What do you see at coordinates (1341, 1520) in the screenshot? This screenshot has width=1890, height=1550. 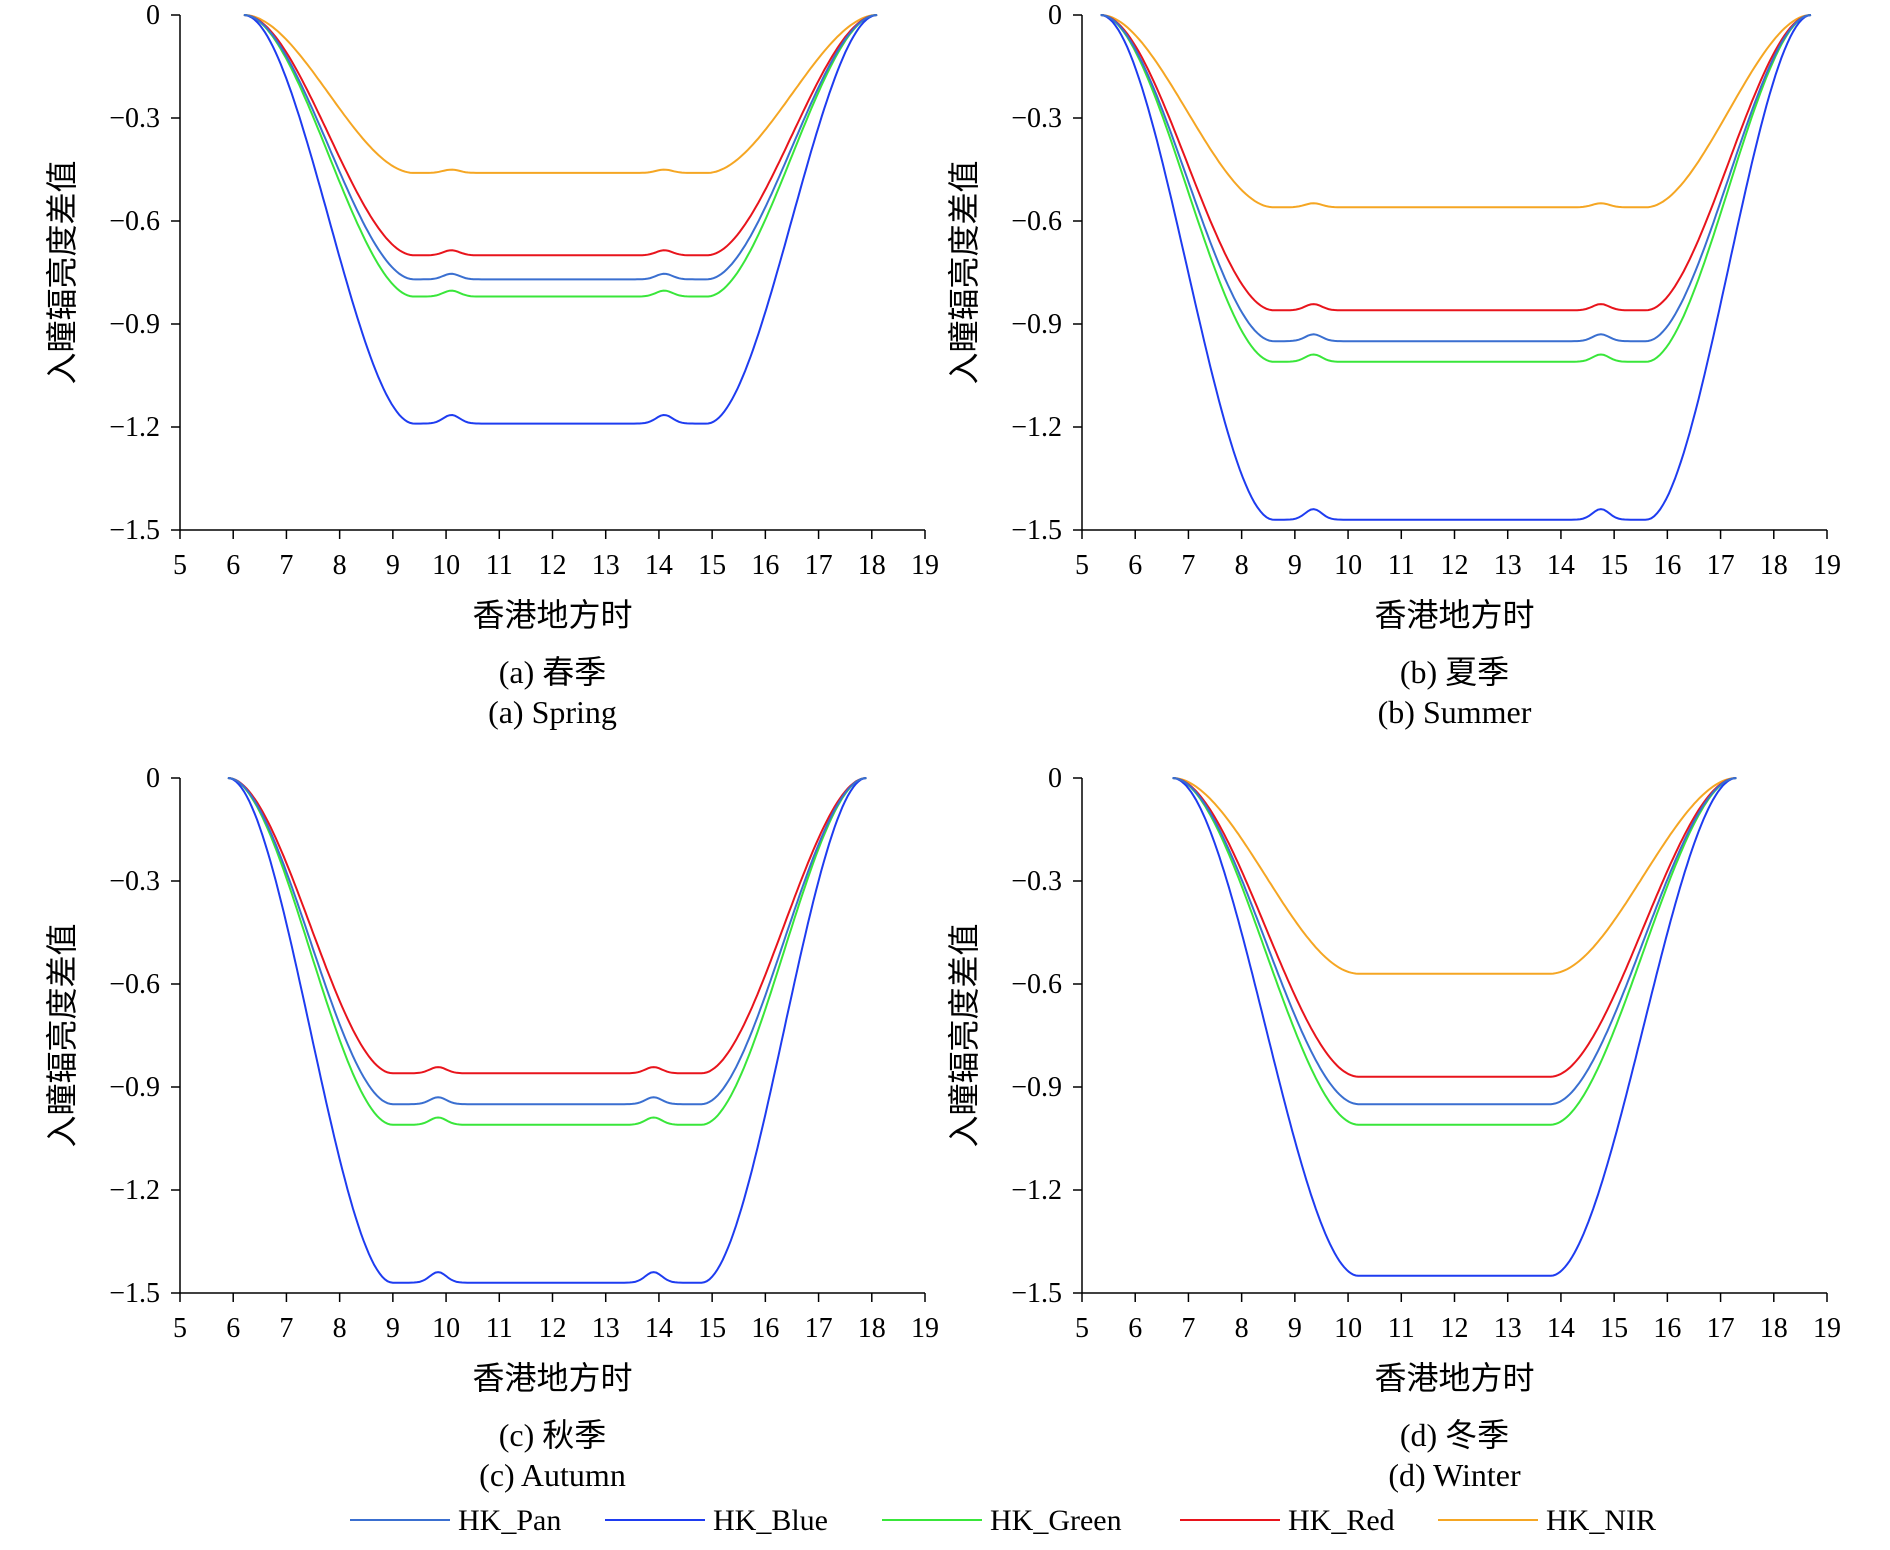 I see `legend-label: HK_Red` at bounding box center [1341, 1520].